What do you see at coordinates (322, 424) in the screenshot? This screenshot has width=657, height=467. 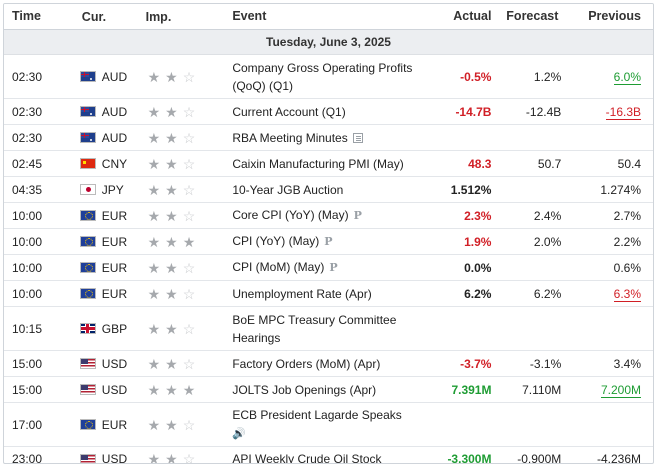 I see `event-name: ECB President Lagarde Speaks 🔊` at bounding box center [322, 424].